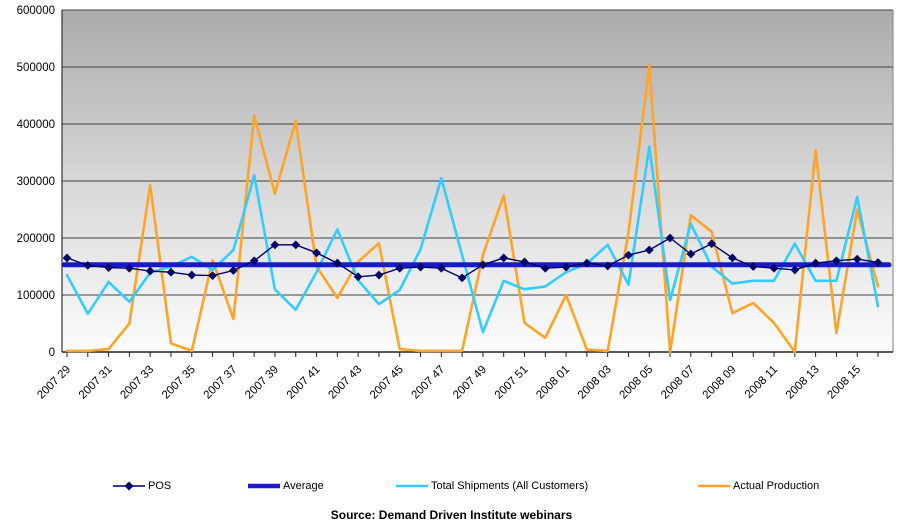  What do you see at coordinates (595, 383) in the screenshot?
I see `x-axis-label: 2008 03` at bounding box center [595, 383].